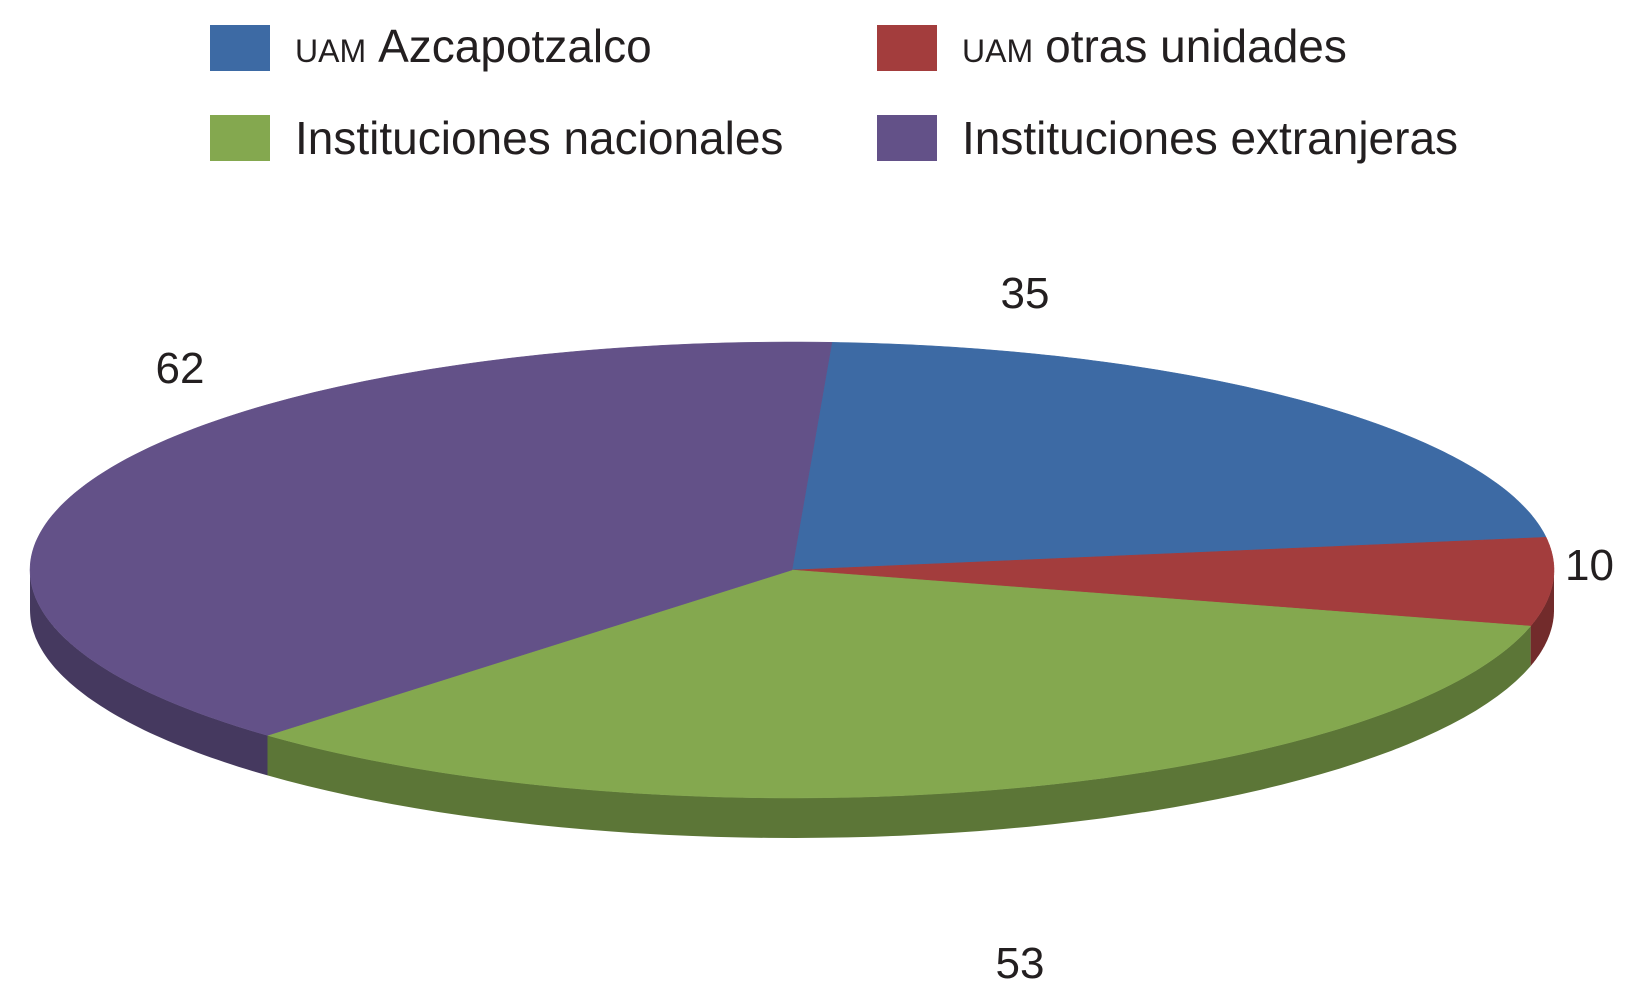 The width and height of the screenshot is (1633, 1007). I want to click on pie-slice-otras-unidades, so click(1173, 582).